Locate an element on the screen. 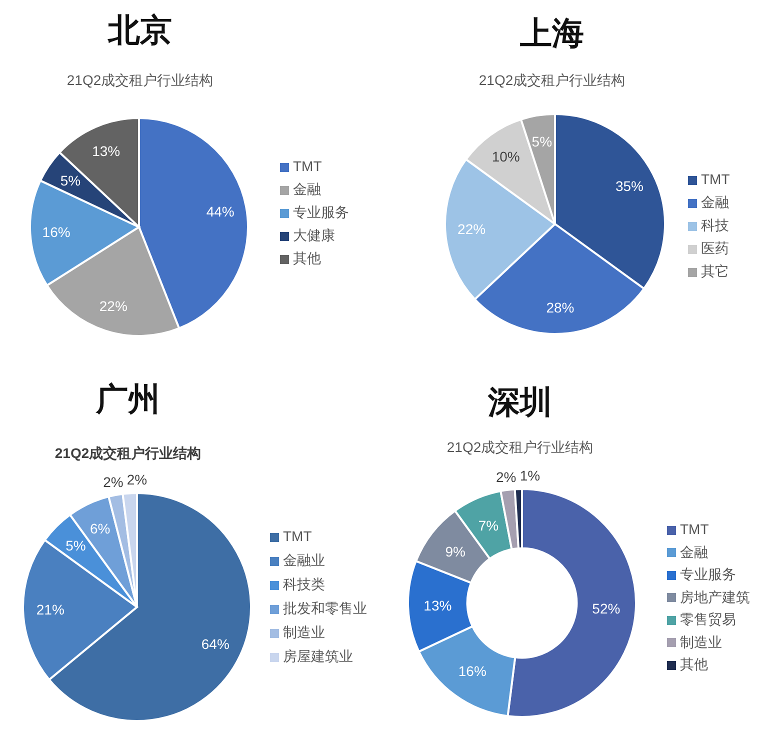 The image size is (780, 740). chart-title: 北京 is located at coordinates (139, 30).